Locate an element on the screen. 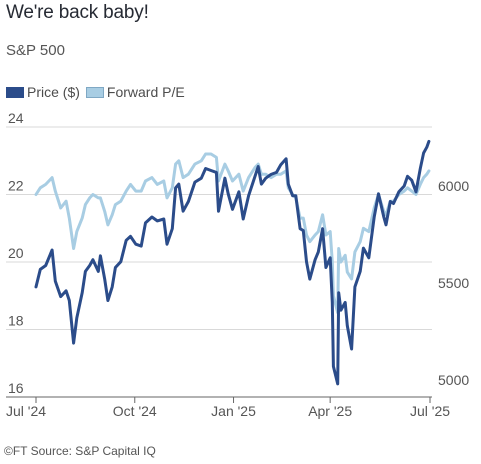 The width and height of the screenshot is (481, 464). legend-label-price: Price ($) is located at coordinates (53, 92).